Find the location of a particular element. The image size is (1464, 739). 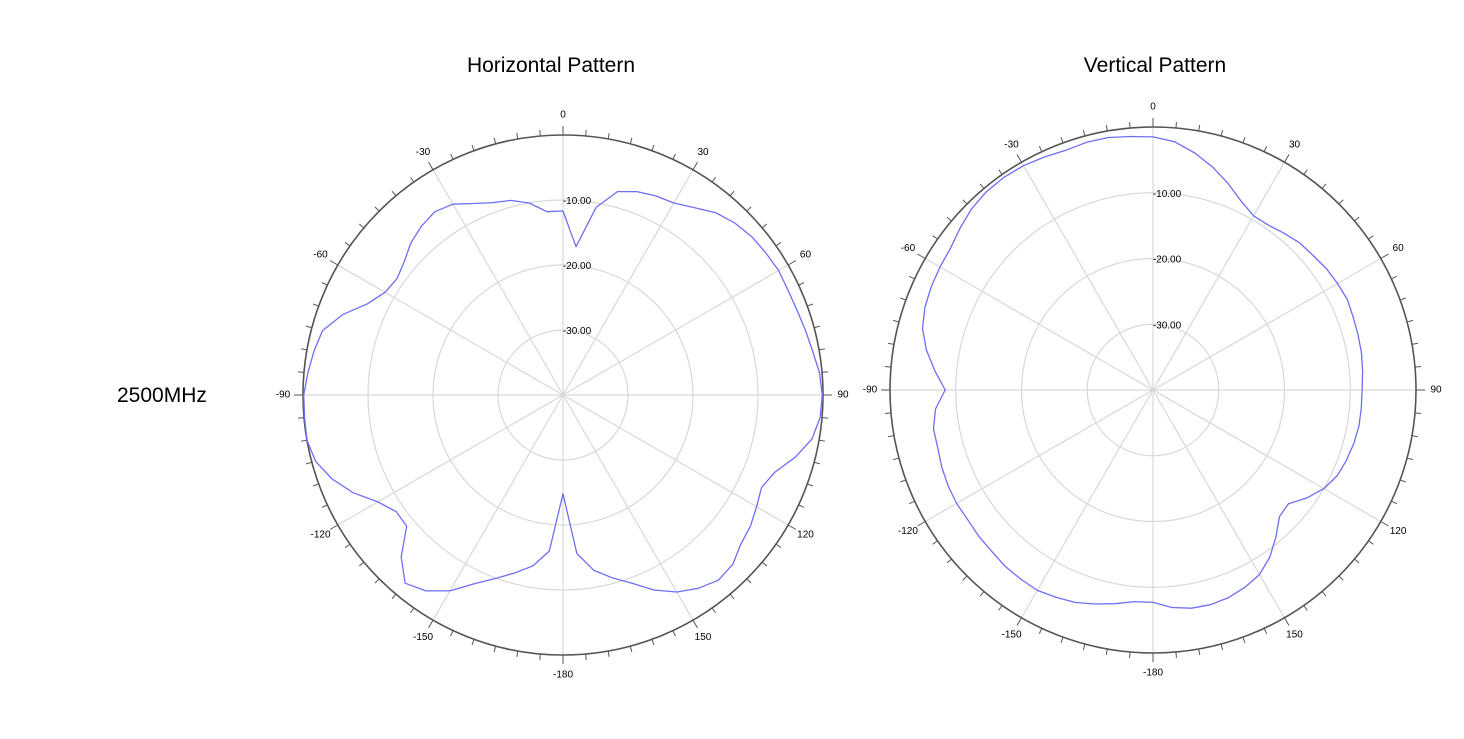

vertical-radial-label: -10.00 is located at coordinates (1167, 194).